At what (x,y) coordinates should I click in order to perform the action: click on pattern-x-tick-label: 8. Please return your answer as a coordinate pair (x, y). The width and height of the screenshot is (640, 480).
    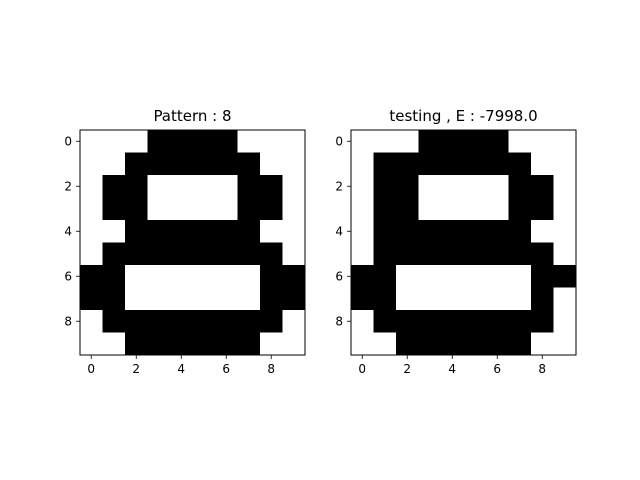
    Looking at the image, I should click on (271, 369).